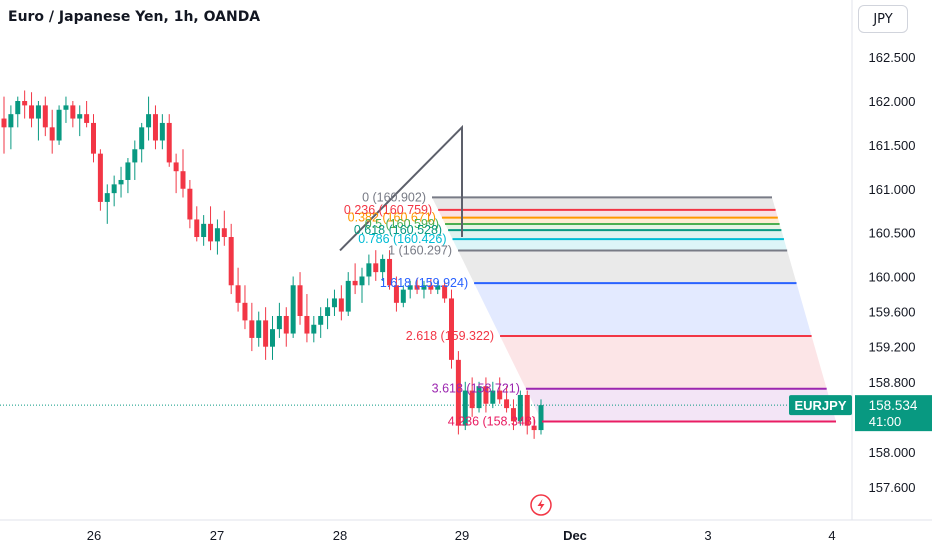  What do you see at coordinates (134, 17) in the screenshot?
I see `chart-title: Euro / Japanese Yen, 1h, OANDA` at bounding box center [134, 17].